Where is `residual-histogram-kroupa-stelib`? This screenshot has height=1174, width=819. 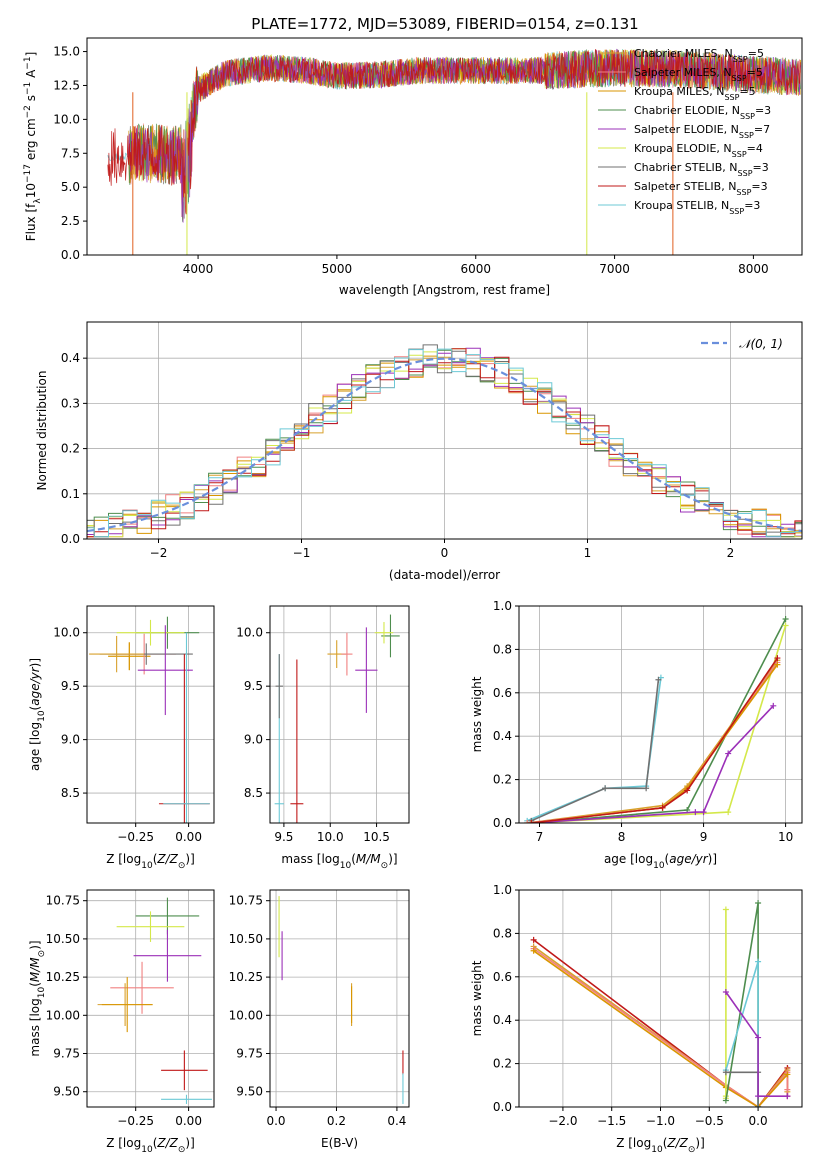
residual-histogram-kroupa-stelib is located at coordinates (444, 443).